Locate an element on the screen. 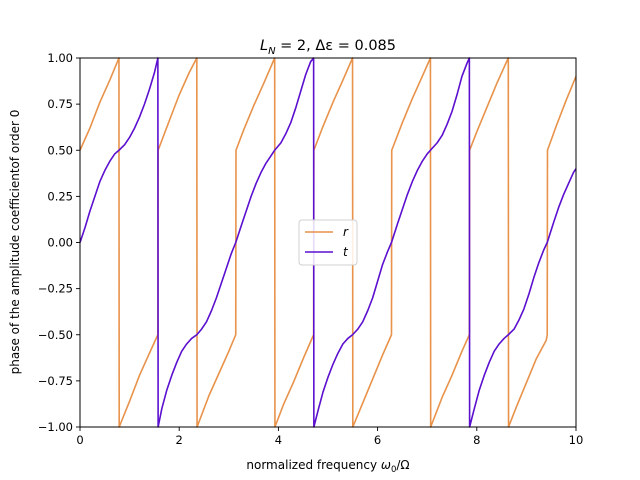 Image resolution: width=640 pixels, height=480 pixels. legend-label-r: r is located at coordinates (346, 232).